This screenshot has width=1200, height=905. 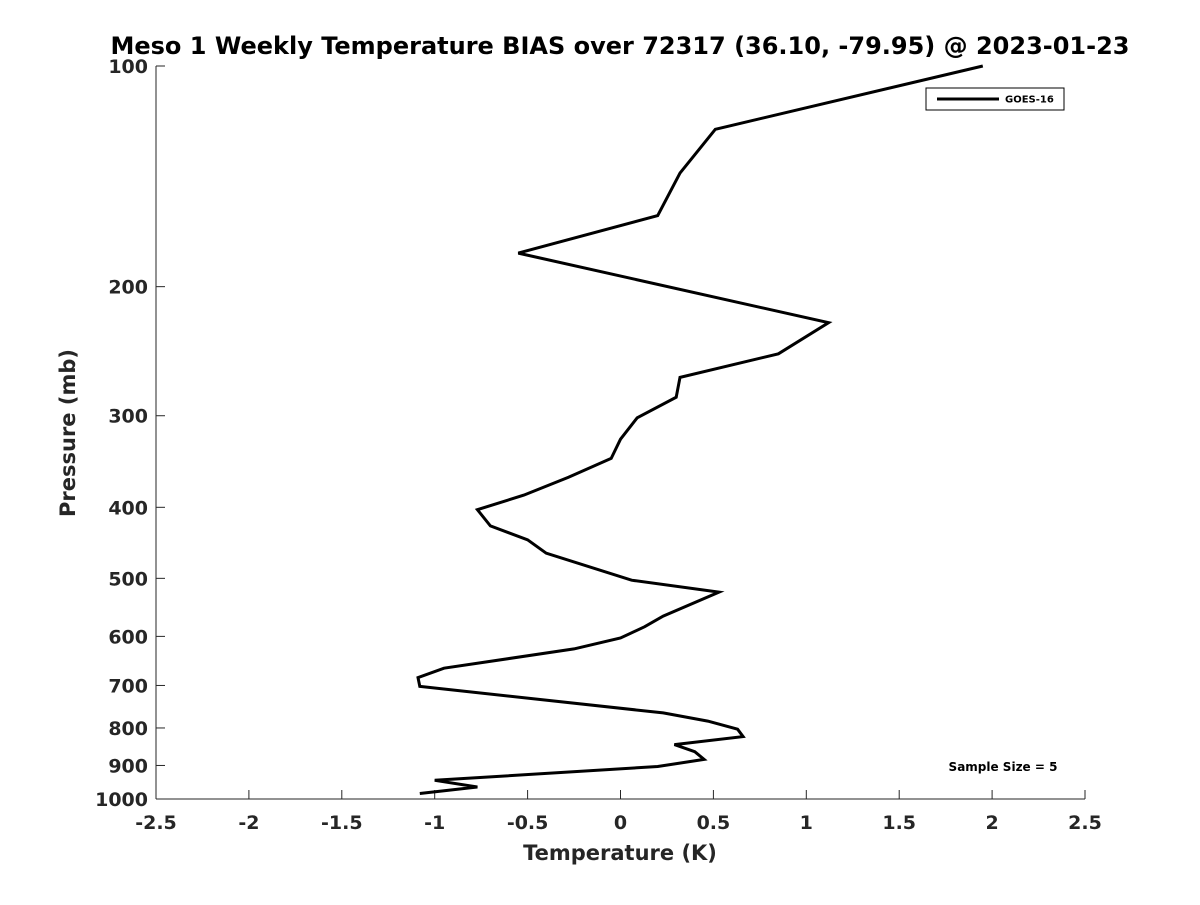 What do you see at coordinates (899, 823) in the screenshot?
I see `x-tick-label: 1.5` at bounding box center [899, 823].